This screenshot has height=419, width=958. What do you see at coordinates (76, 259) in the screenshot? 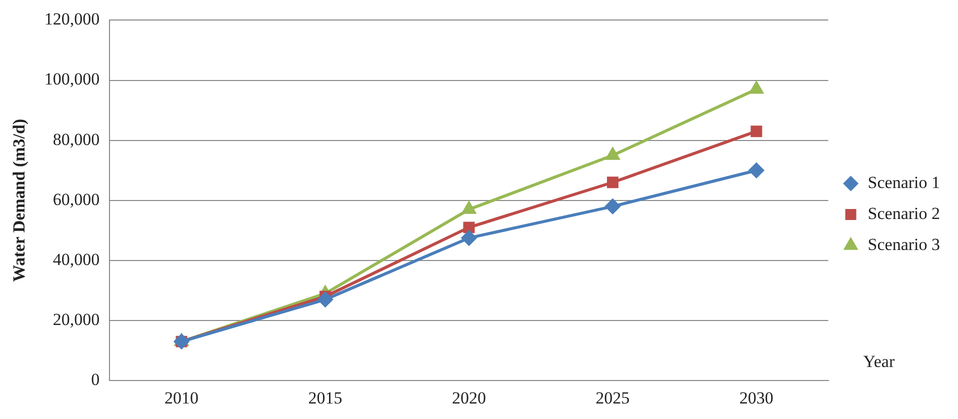
I see `y-tick-label: 40,000` at bounding box center [76, 259].